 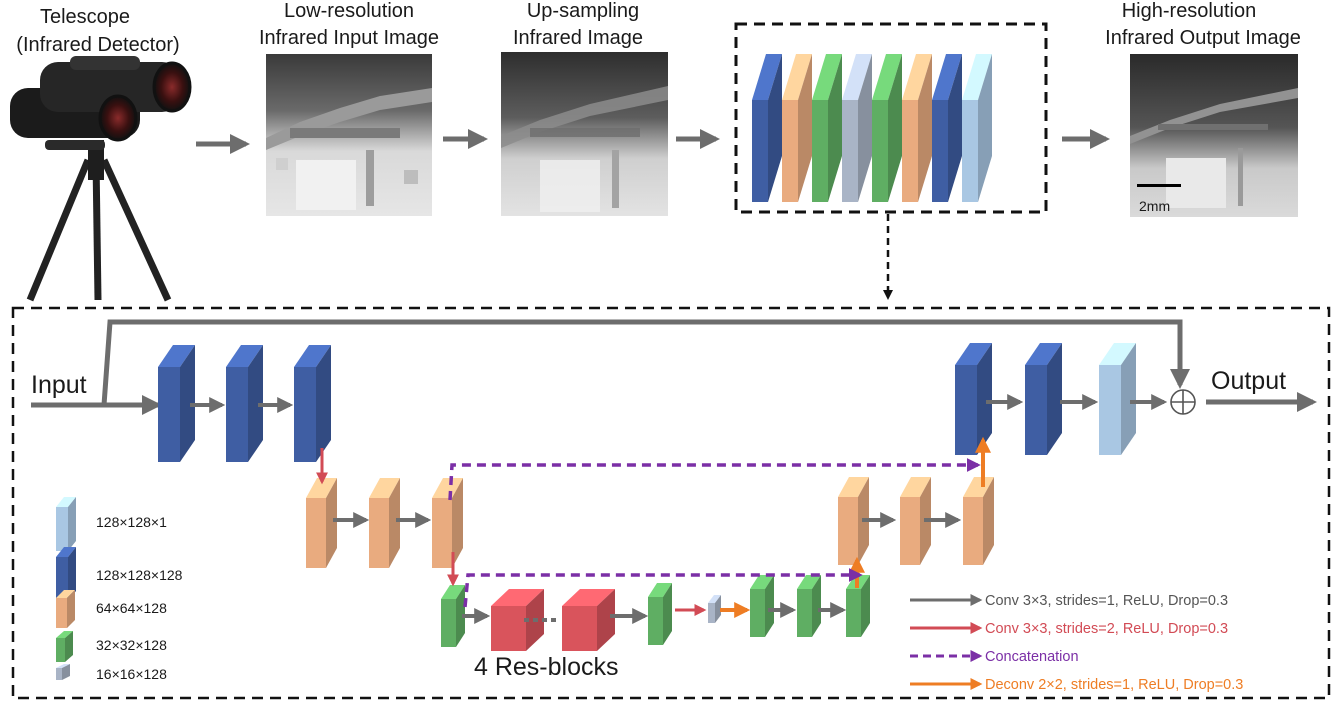 What do you see at coordinates (139, 575) in the screenshot?
I see `legend-size-label: 128×128×128` at bounding box center [139, 575].